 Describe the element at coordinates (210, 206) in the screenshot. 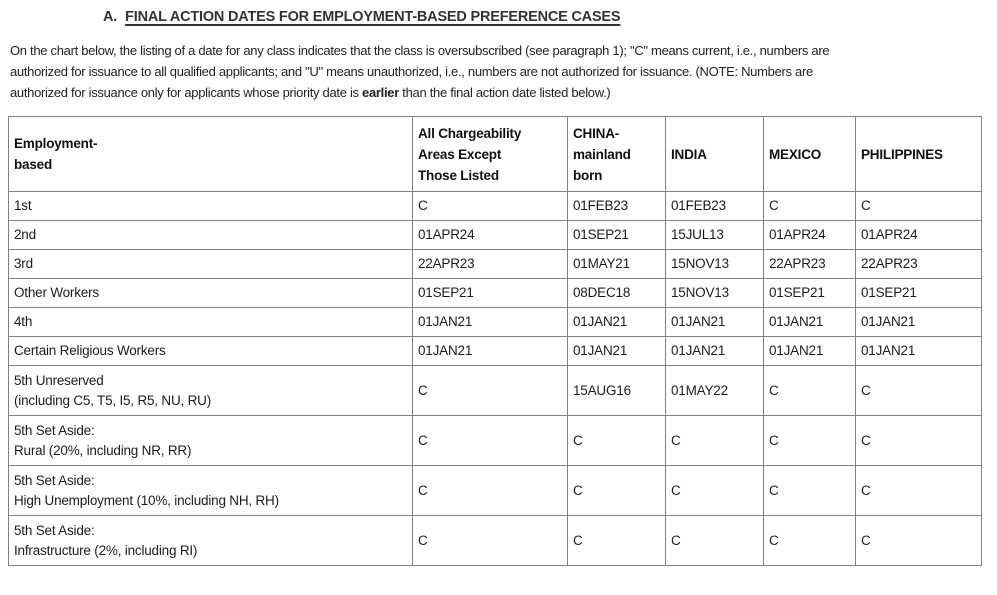

I see `row-label: 1st` at that location.